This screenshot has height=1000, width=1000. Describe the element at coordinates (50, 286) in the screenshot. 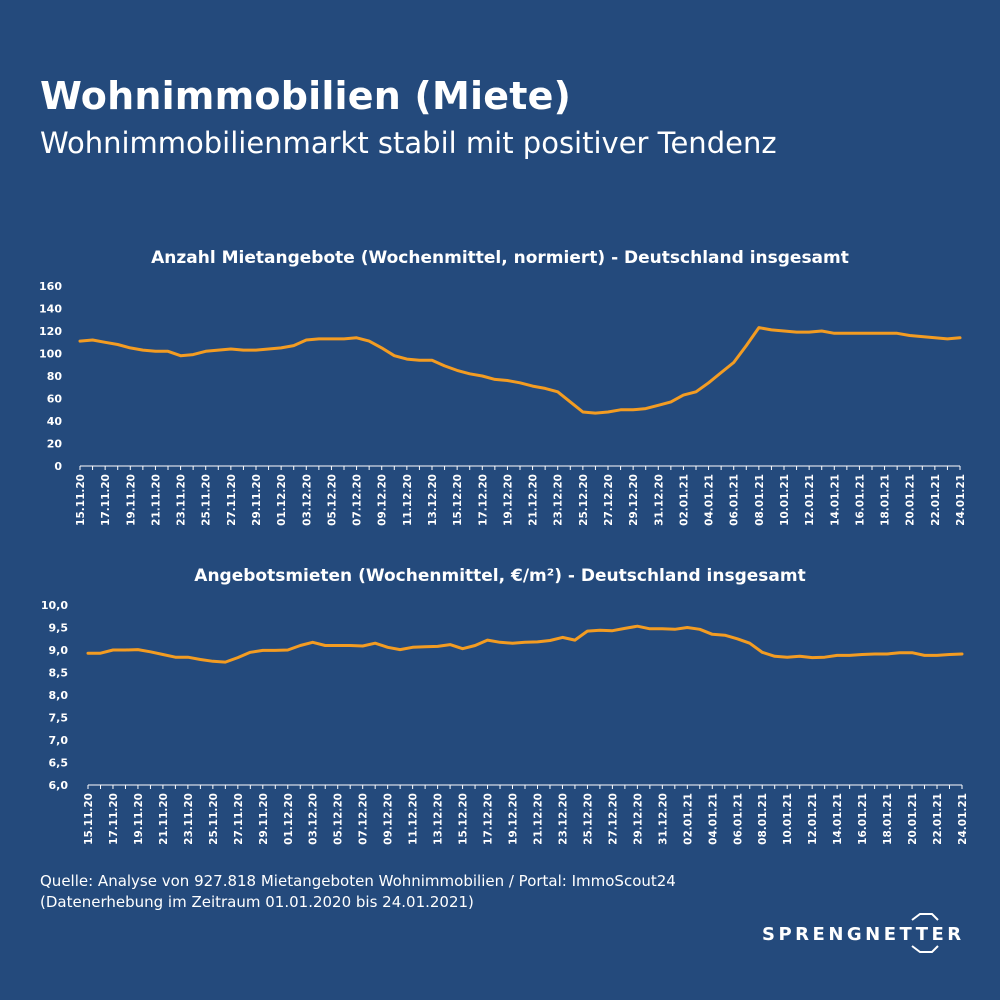

I see `y-tick-label: 160` at that location.